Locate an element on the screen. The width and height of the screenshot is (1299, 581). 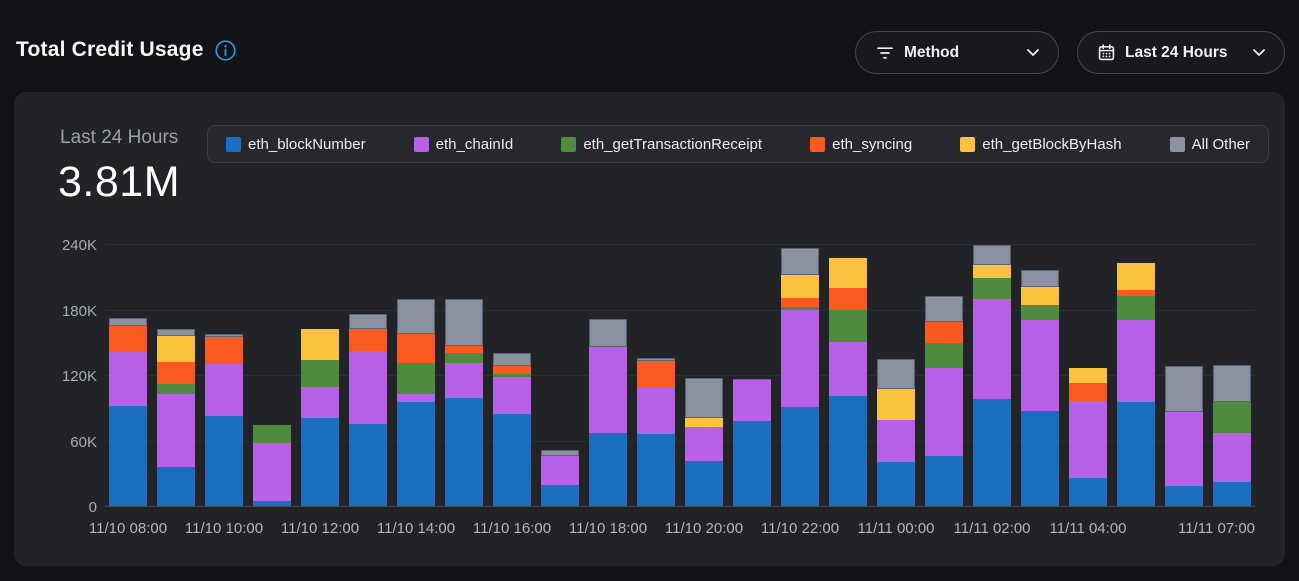
summary-total-value: 3.81M is located at coordinates (119, 182).